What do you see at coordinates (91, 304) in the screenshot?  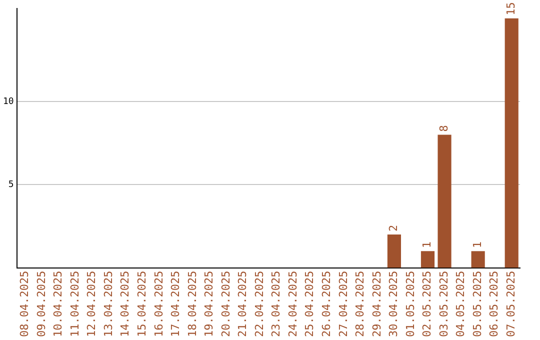 I see `x-tick-label: 12.04.2025` at bounding box center [91, 304].